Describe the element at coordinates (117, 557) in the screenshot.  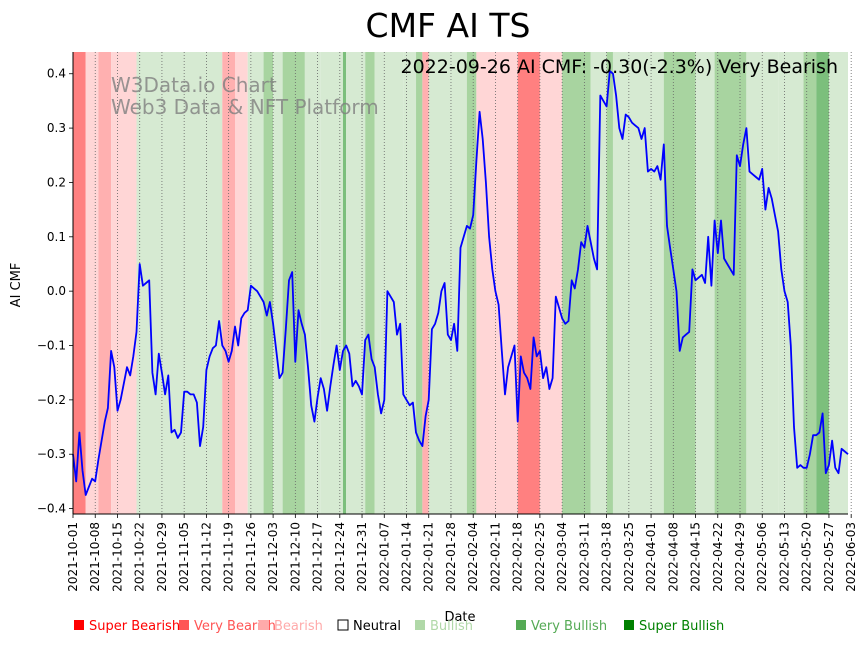
I see `x-tick-label: 2021-10-15` at that location.